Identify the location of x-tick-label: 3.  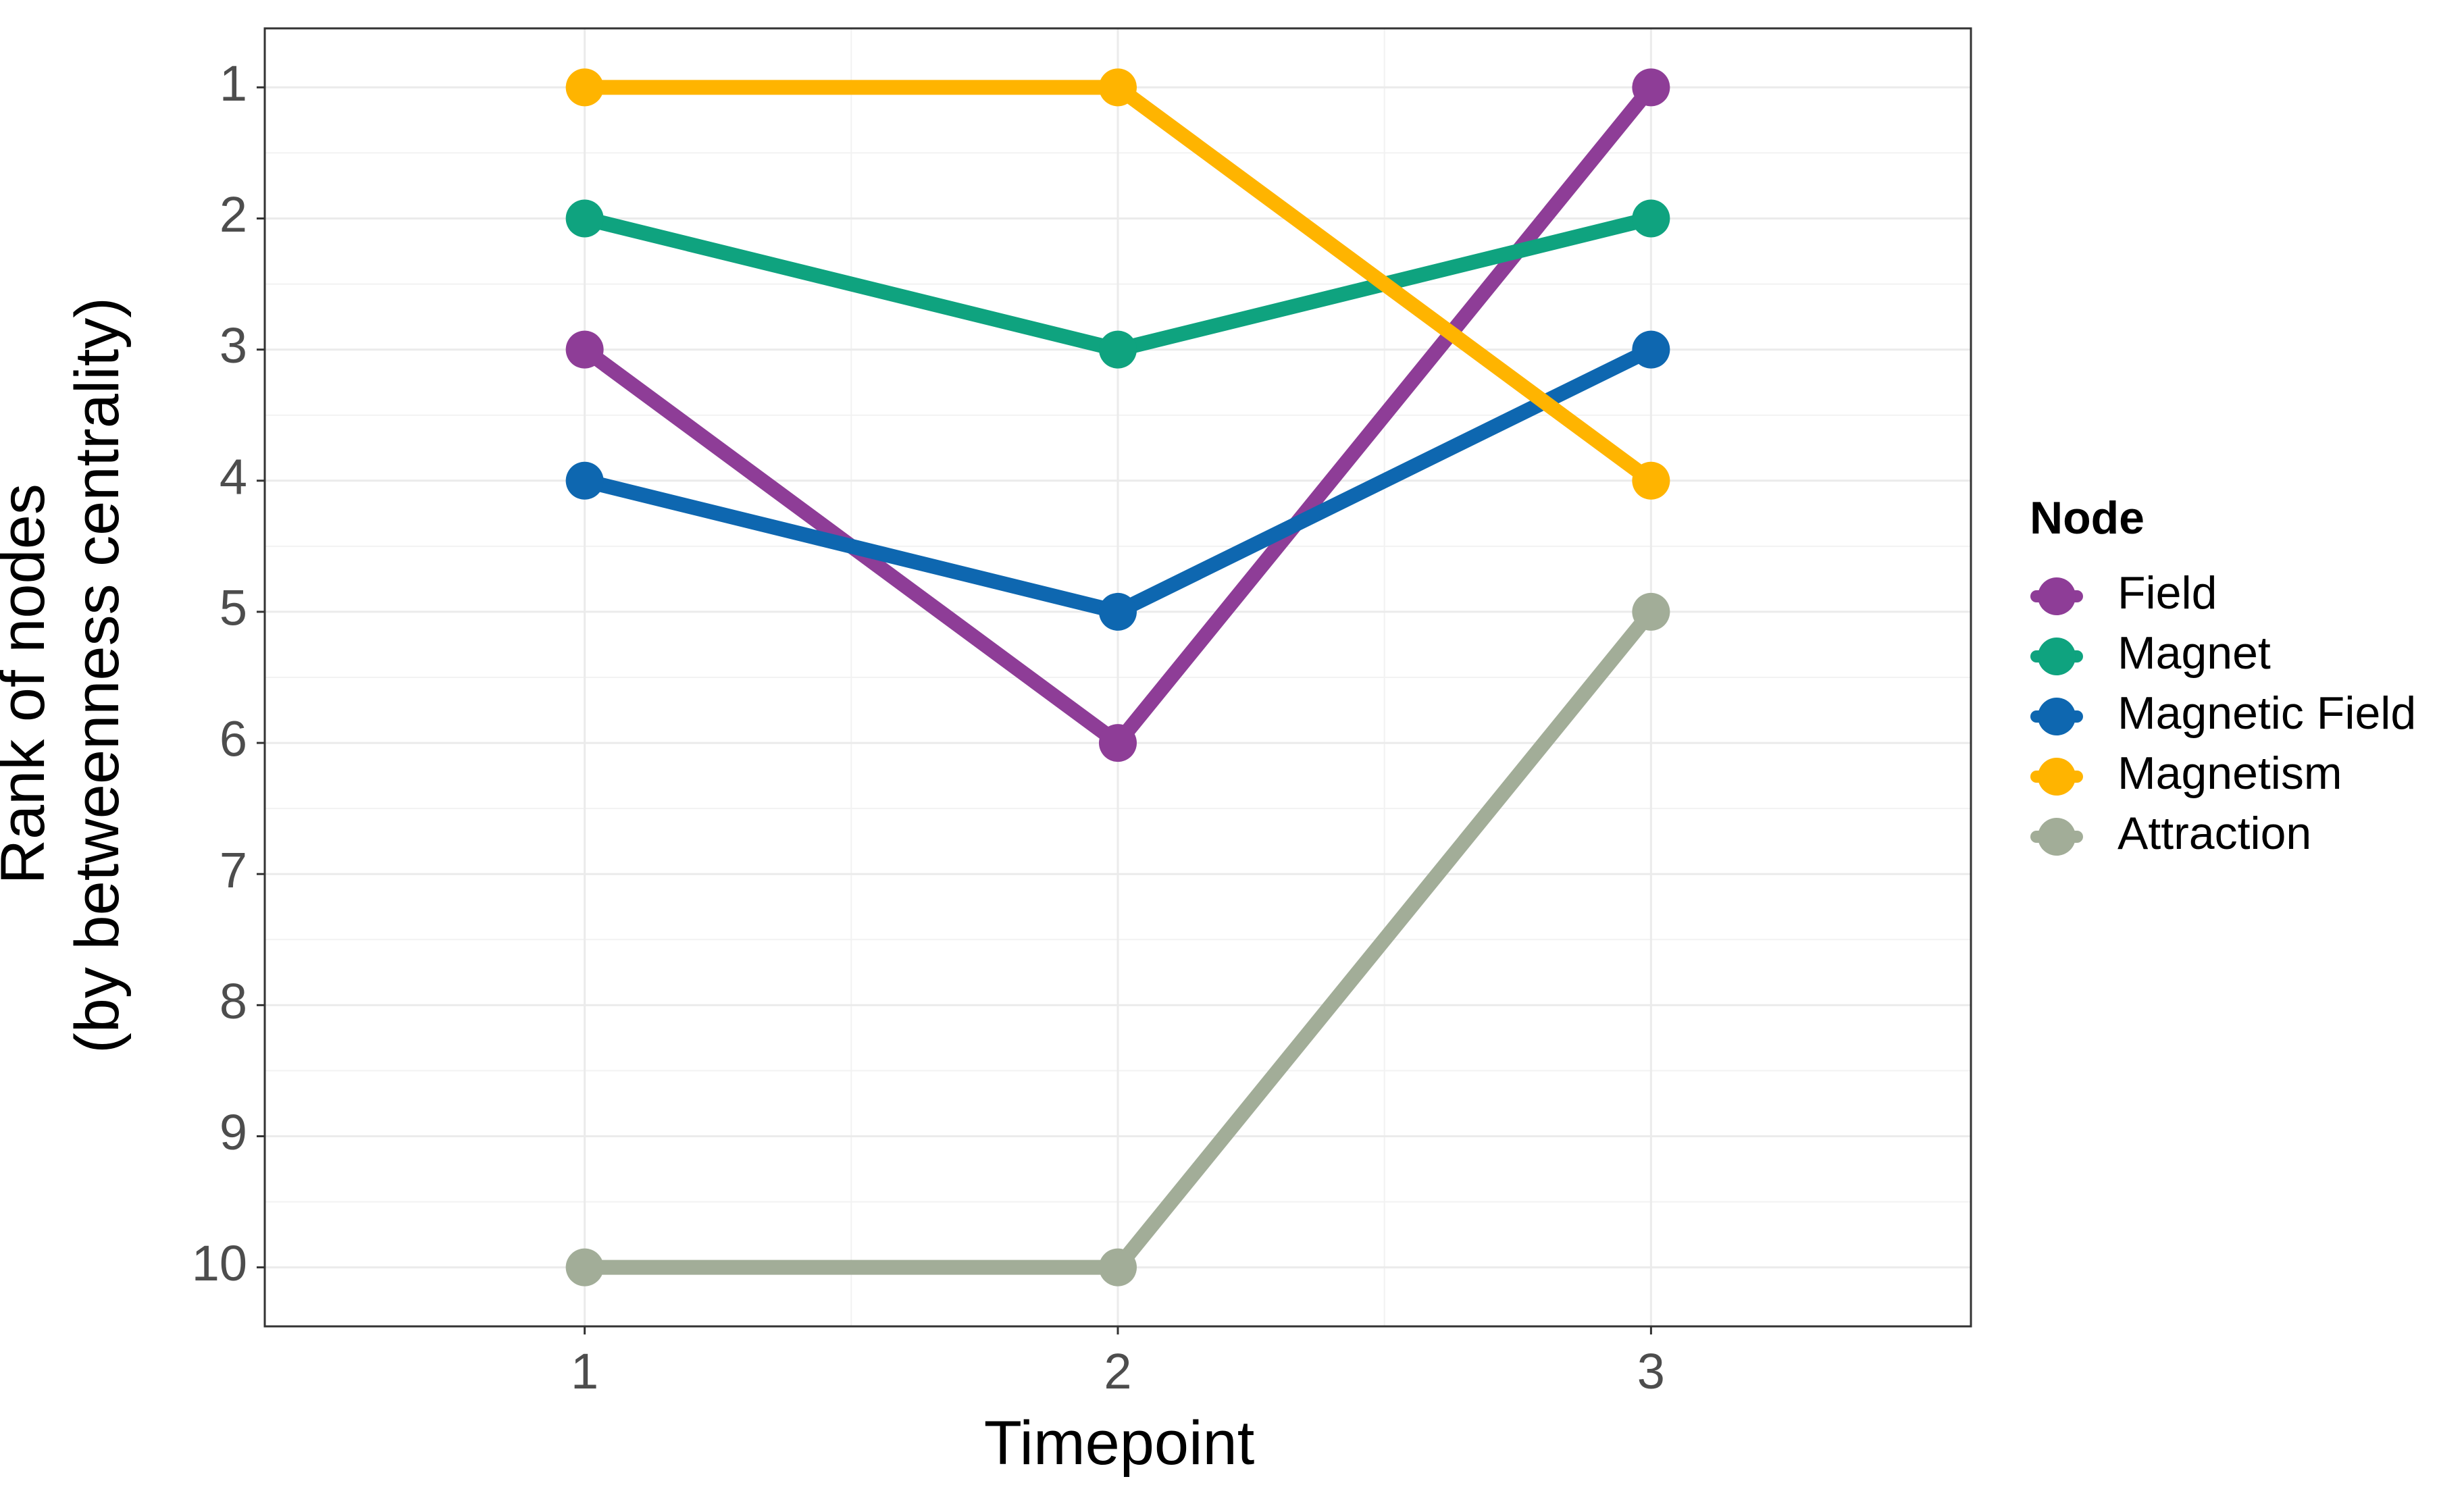
(1651, 1371).